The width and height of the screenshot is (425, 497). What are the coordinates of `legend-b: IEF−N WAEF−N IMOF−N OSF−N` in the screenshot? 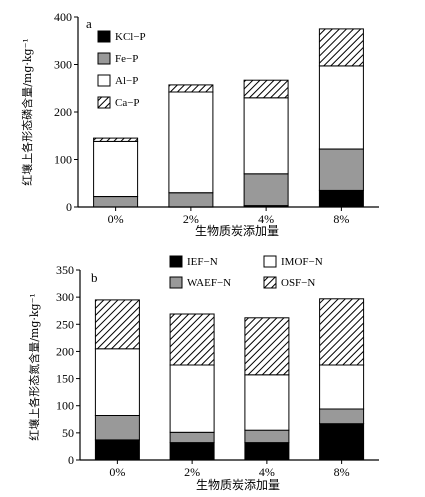 It's located at (246, 272).